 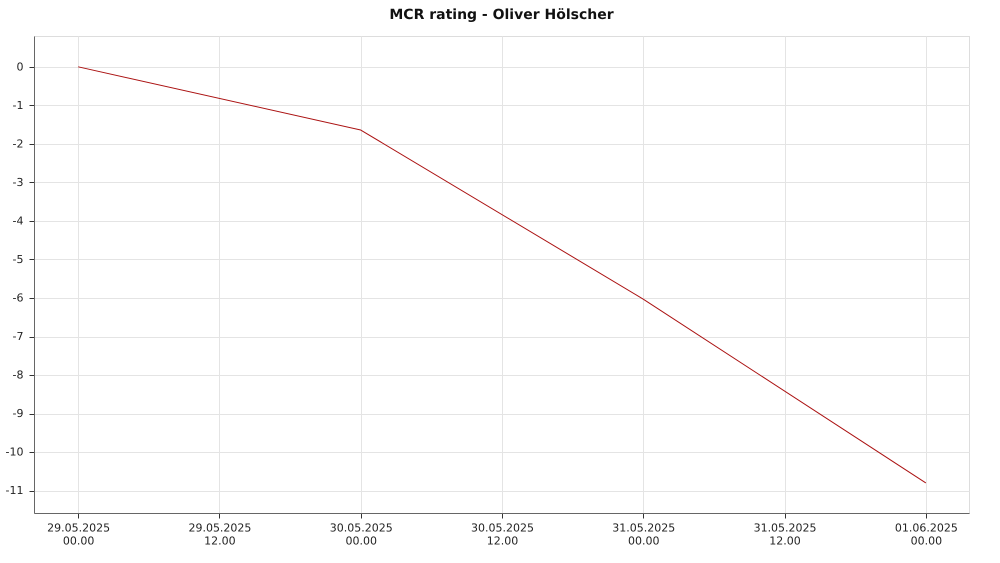 What do you see at coordinates (502, 535) in the screenshot?
I see `x-tick-label: 30.05.2025 12.00` at bounding box center [502, 535].